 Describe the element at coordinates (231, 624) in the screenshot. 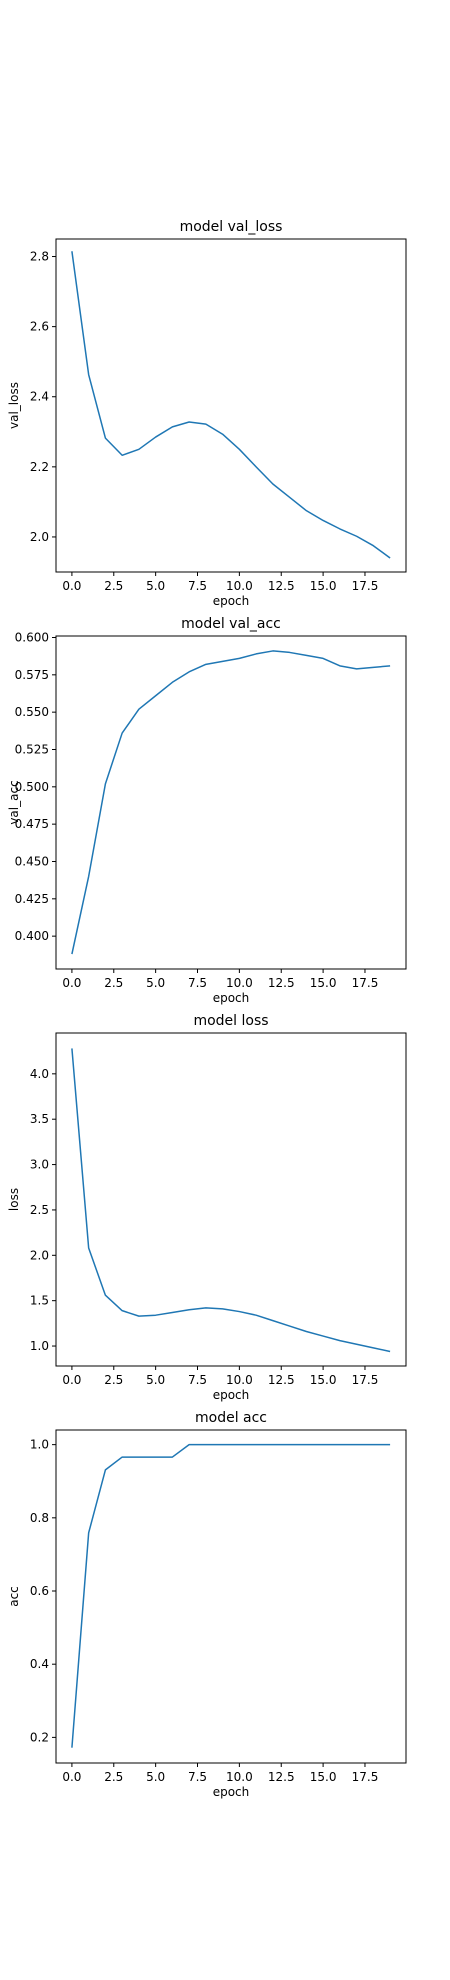

I see `chart-title: model val_acc` at that location.